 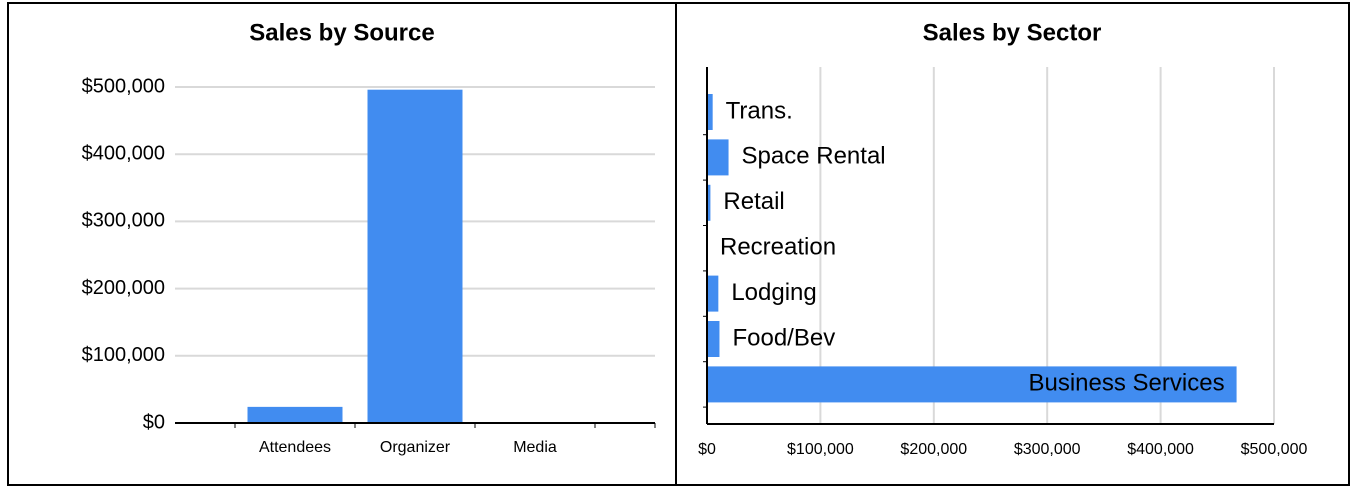 What do you see at coordinates (753, 201) in the screenshot?
I see `category-label: Retail` at bounding box center [753, 201].